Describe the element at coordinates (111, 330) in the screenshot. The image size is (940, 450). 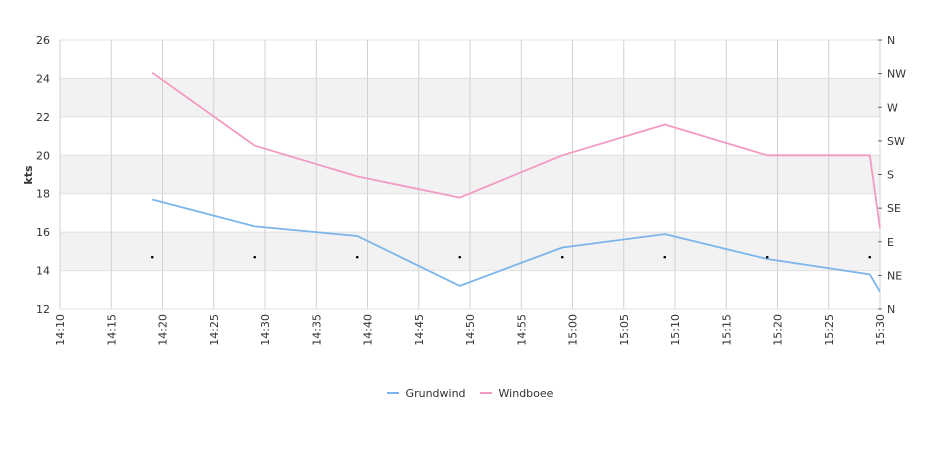
I see `x-tick-label: 14:15` at that location.